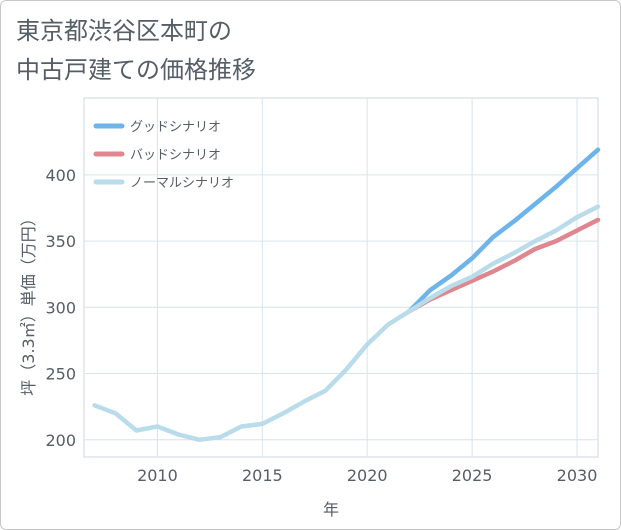  I want to click on y-tick-label: 300, so click(60, 307).